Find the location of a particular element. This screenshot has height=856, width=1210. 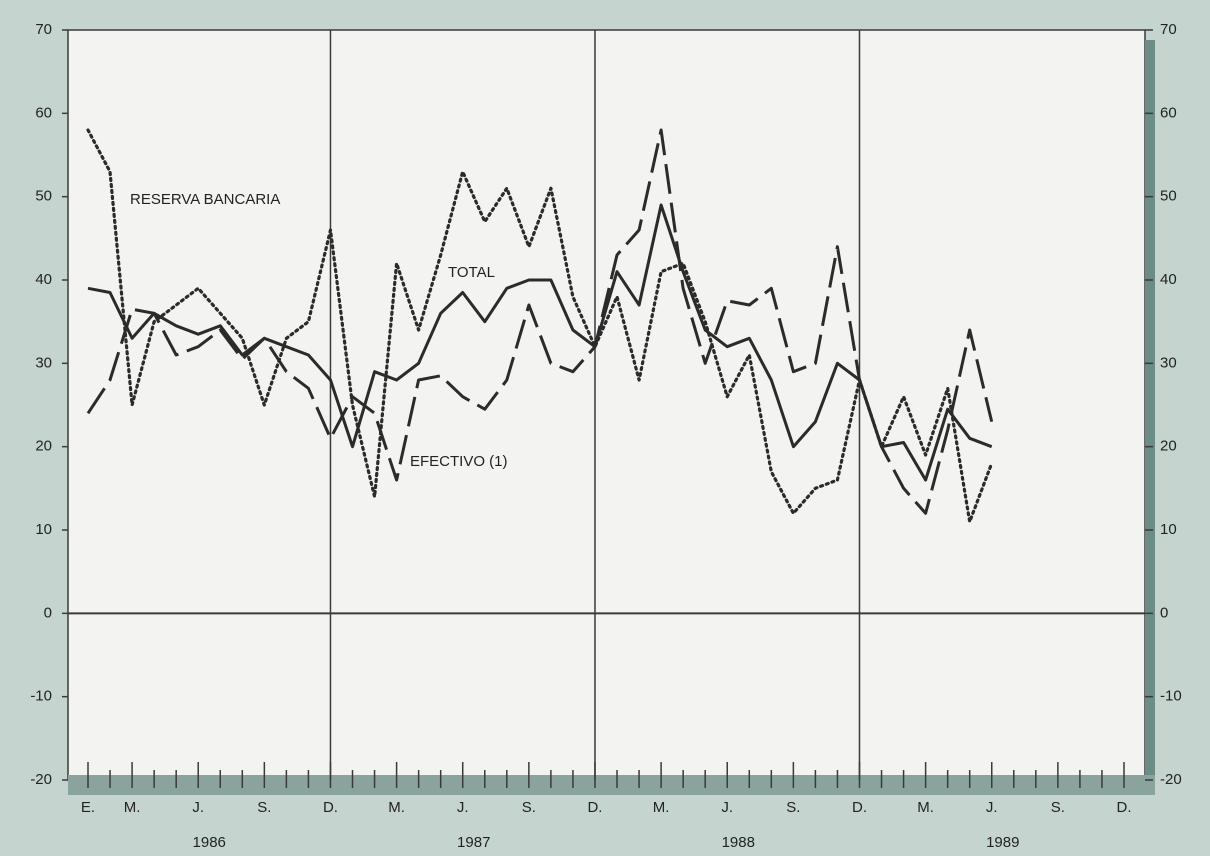

y2-tick-label: 50 is located at coordinates (1168, 196).